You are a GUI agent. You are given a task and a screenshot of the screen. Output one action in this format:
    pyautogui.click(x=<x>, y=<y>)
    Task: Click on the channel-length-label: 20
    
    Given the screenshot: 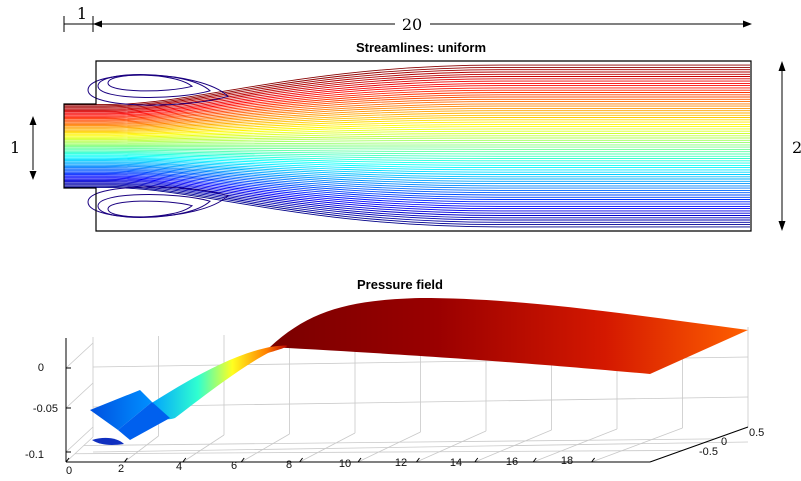 What is the action you would take?
    pyautogui.click(x=412, y=24)
    